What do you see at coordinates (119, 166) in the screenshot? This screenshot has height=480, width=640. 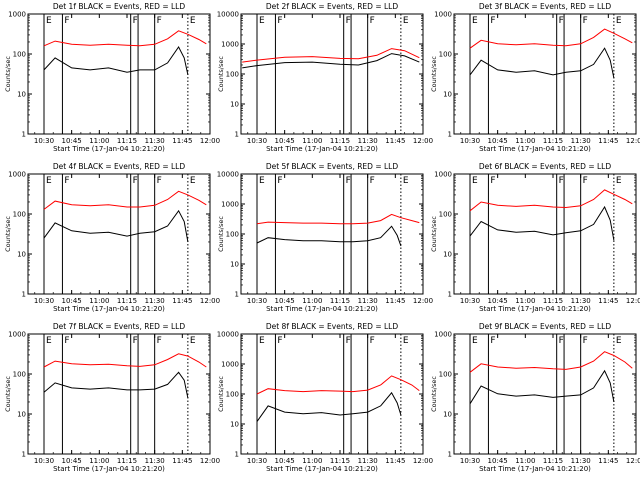 I see `panel-title: Det 4f BLACK = Events, RED = LLD` at bounding box center [119, 166].